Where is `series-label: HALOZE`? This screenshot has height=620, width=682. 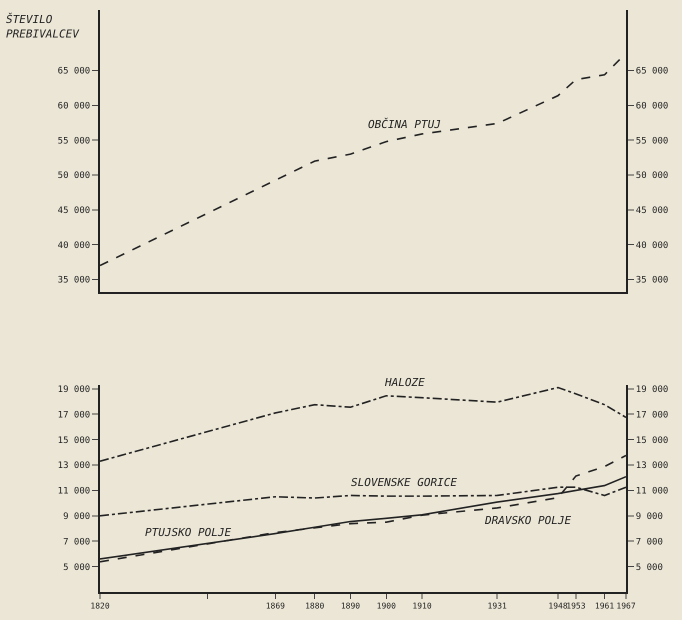 series-label: HALOZE is located at coordinates (405, 382).